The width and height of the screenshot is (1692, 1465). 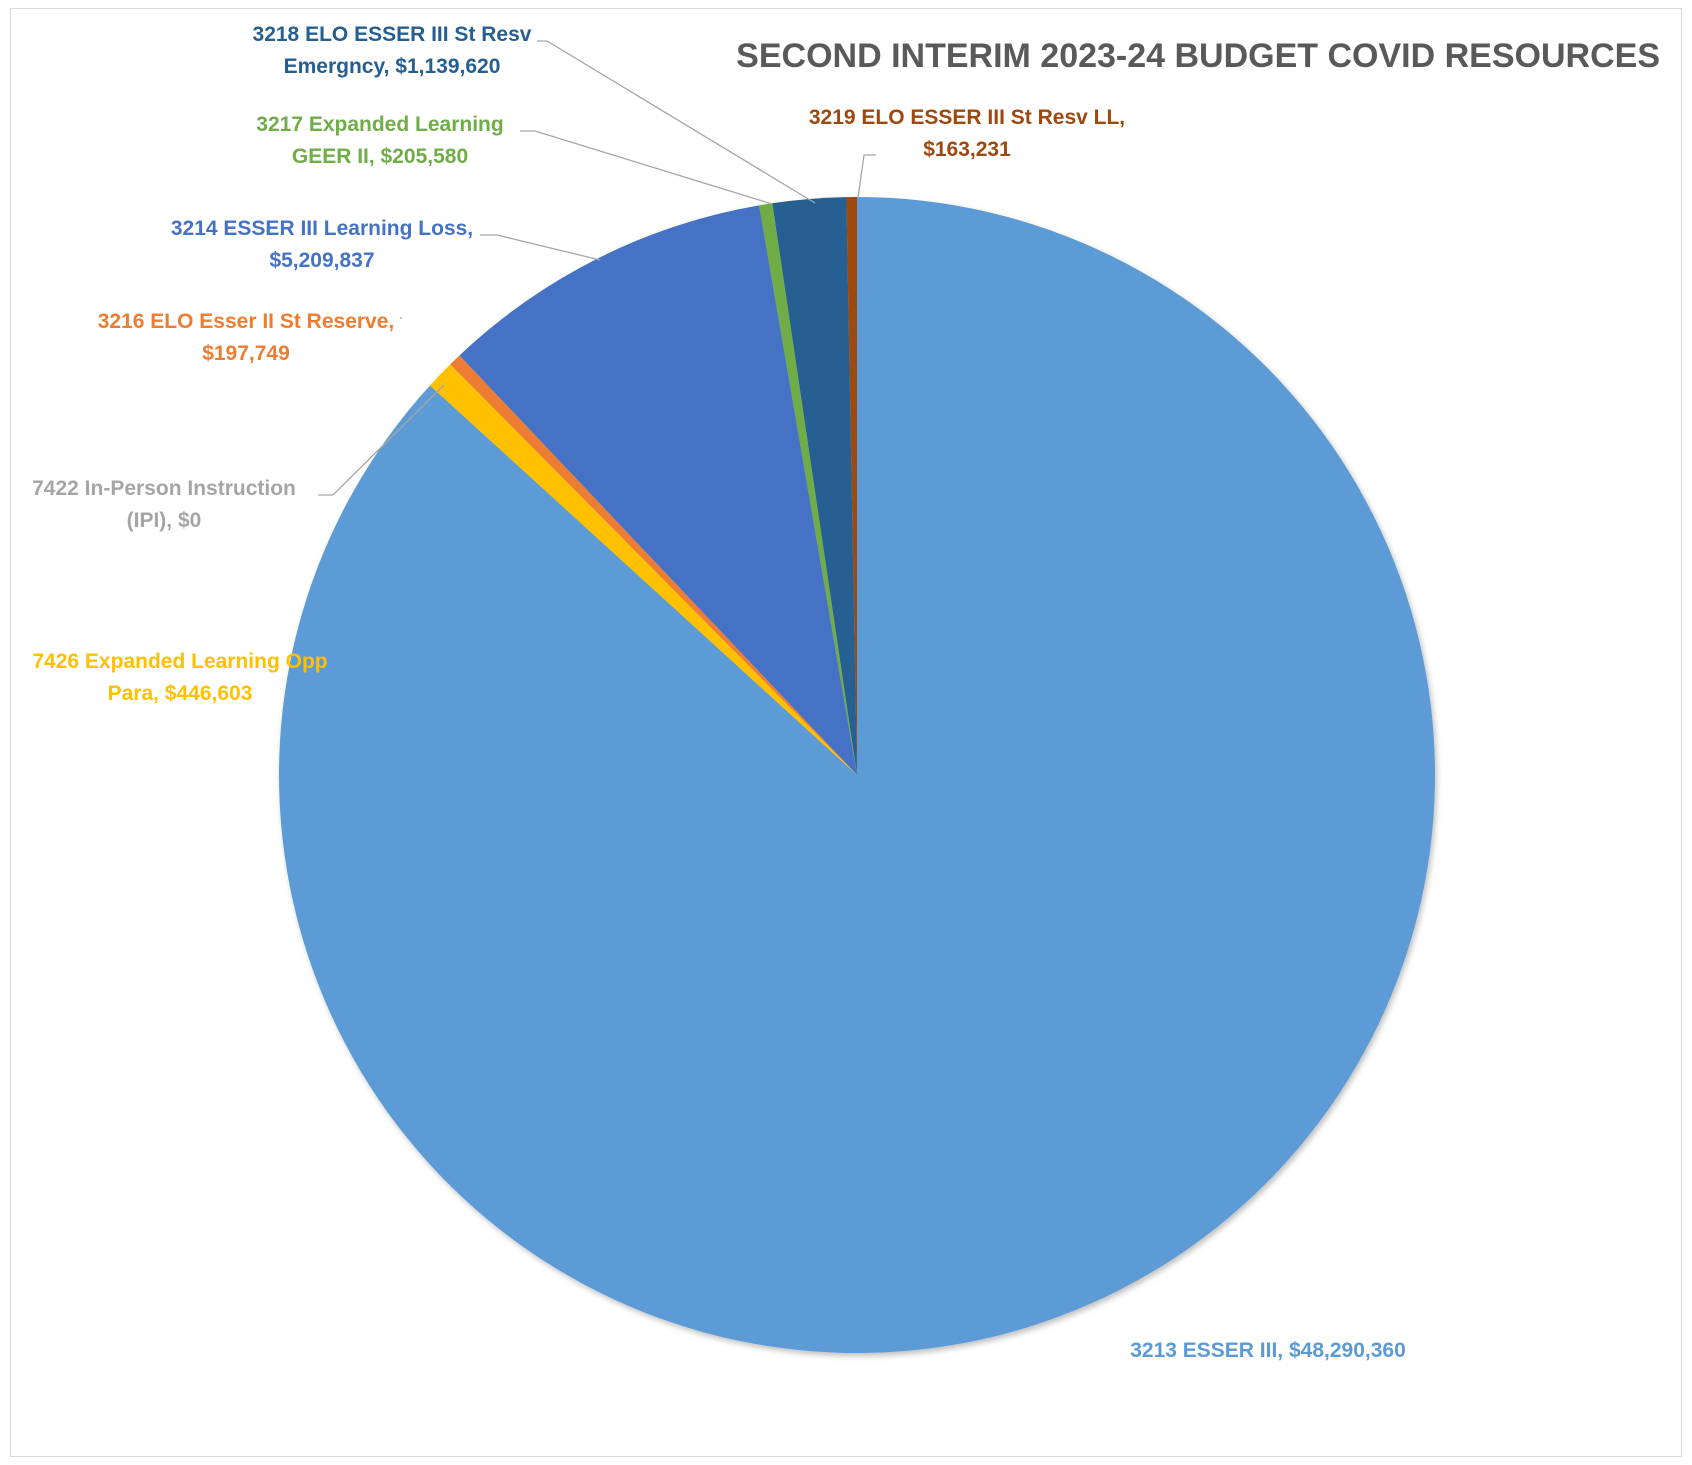 I want to click on data-label-line: 3213 ESSER III, $48,290,360, so click(x=1268, y=1350).